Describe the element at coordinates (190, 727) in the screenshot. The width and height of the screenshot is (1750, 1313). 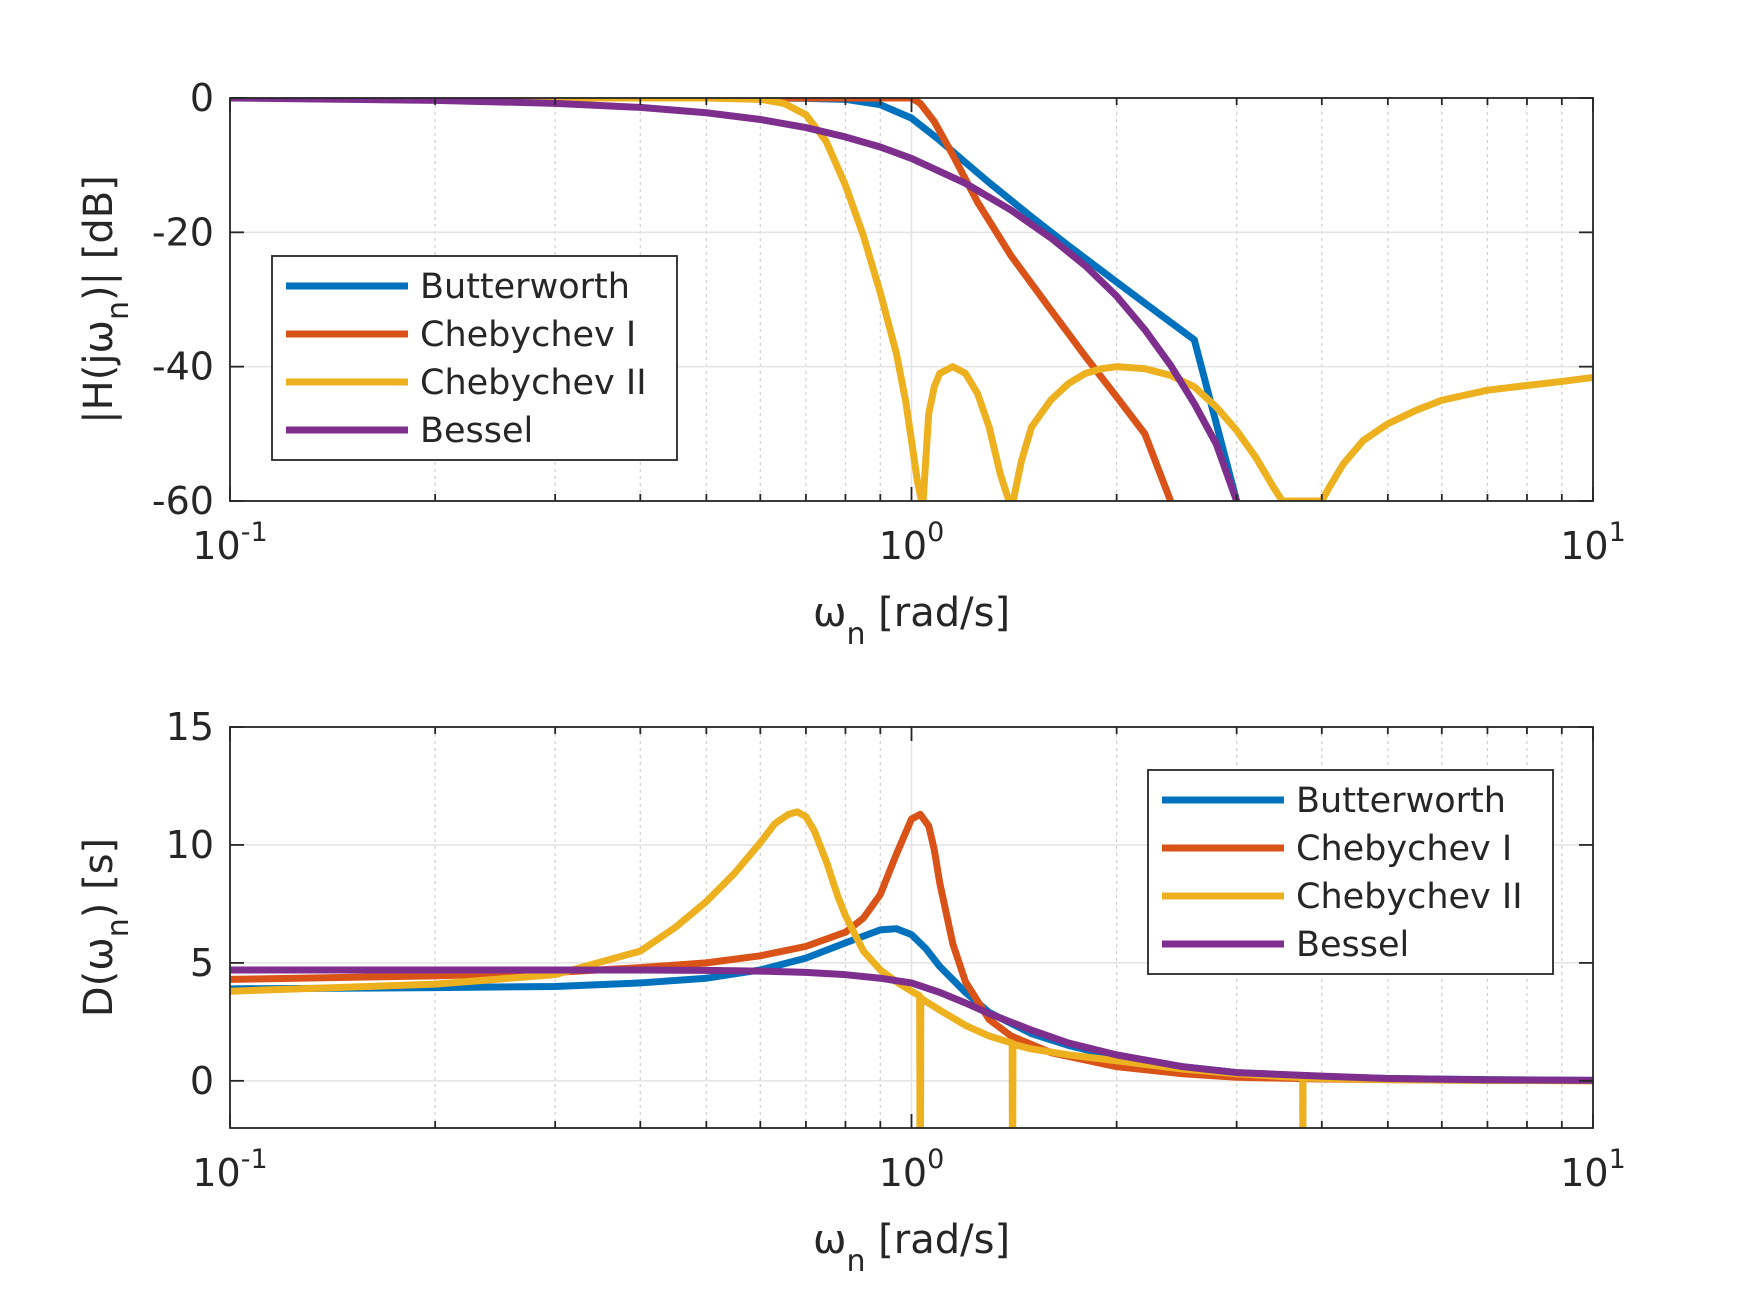
I see `y-tick-label: 15` at that location.